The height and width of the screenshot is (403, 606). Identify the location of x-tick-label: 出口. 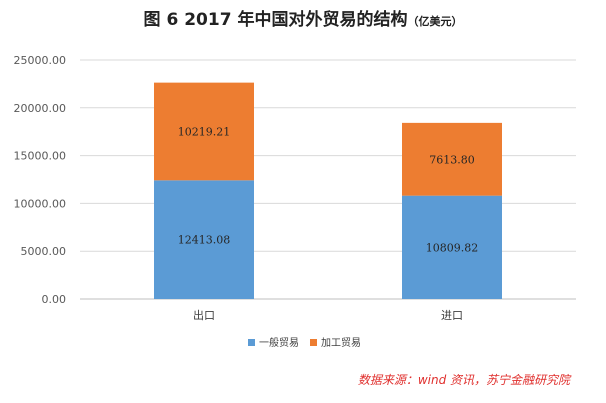
(204, 315).